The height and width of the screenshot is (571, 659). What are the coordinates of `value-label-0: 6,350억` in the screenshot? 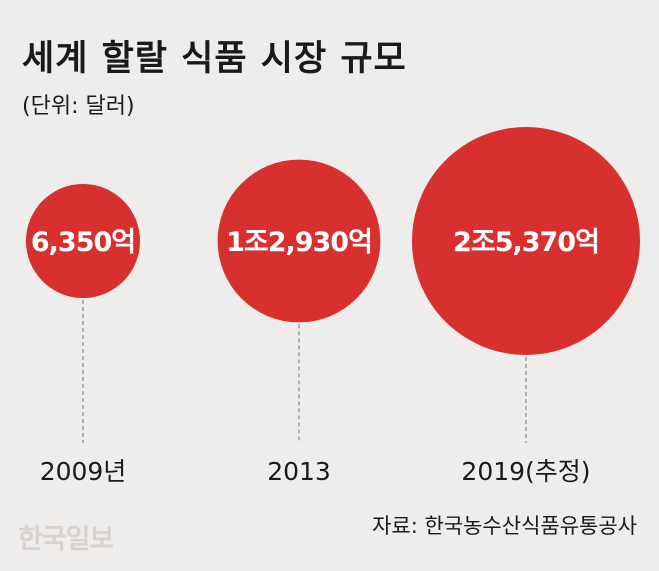 It's located at (83, 242).